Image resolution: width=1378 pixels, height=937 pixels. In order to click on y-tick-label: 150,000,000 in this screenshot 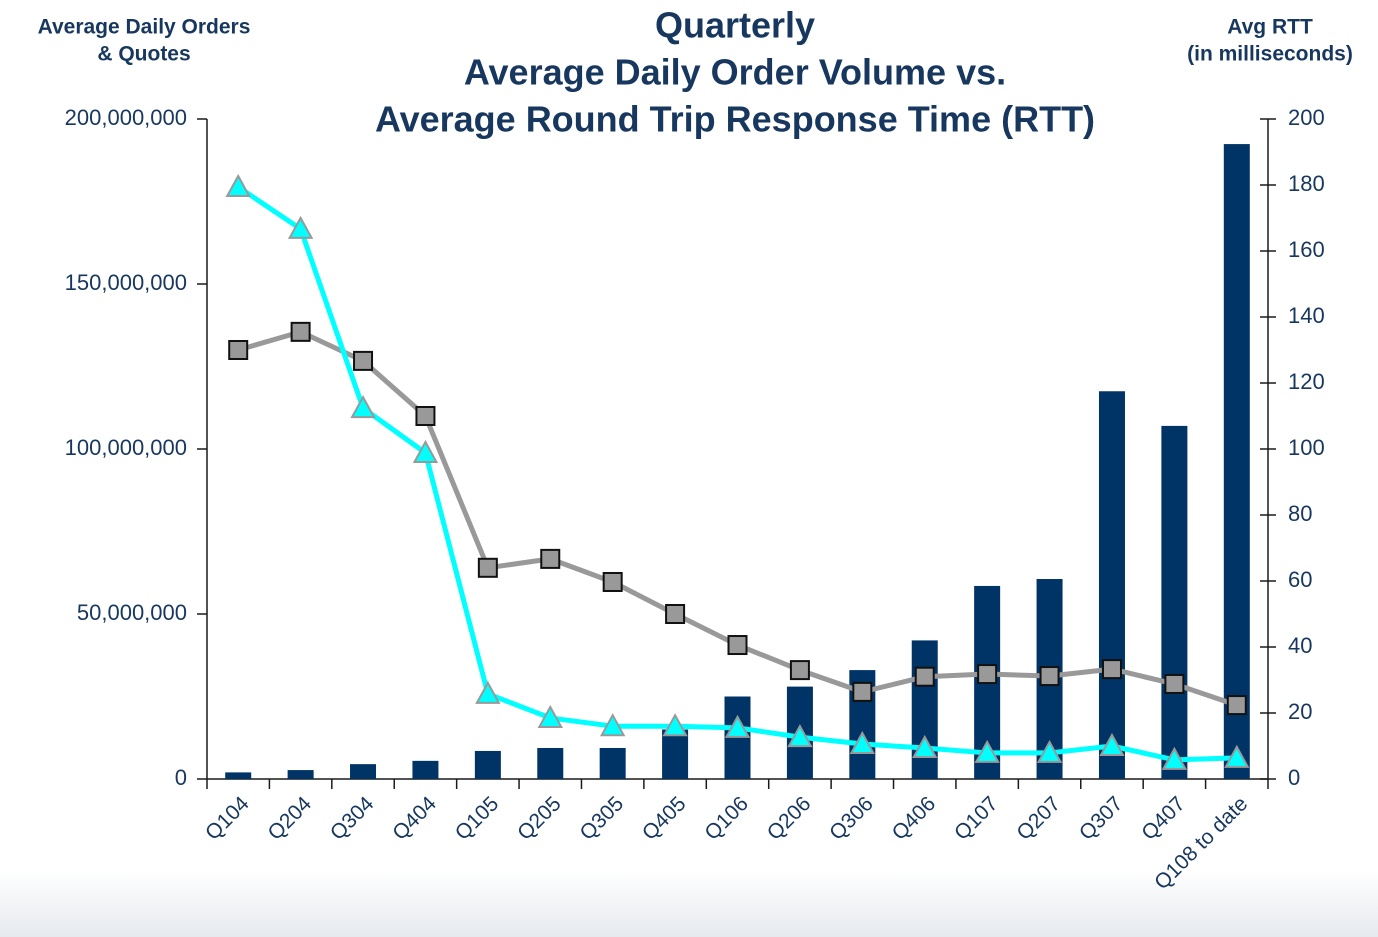, I will do `click(126, 282)`.